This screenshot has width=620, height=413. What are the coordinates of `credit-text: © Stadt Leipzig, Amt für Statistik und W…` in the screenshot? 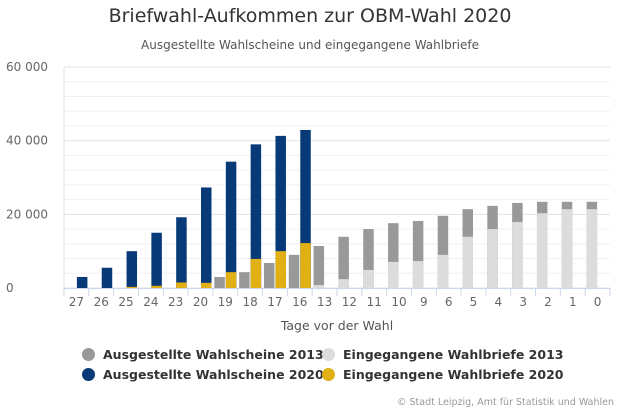 It's located at (505, 402).